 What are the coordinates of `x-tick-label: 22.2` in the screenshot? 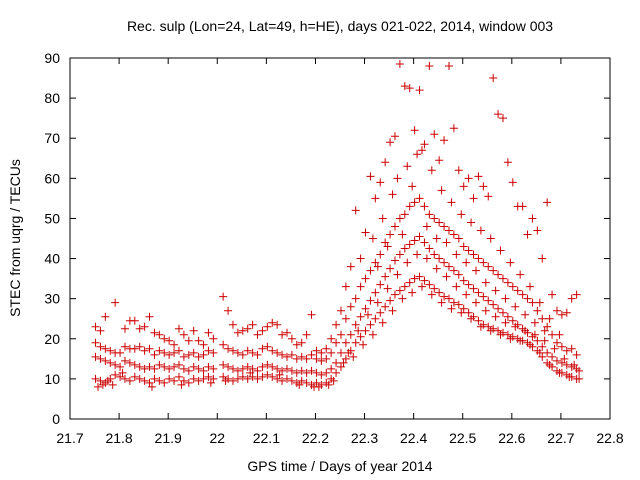 It's located at (315, 438).